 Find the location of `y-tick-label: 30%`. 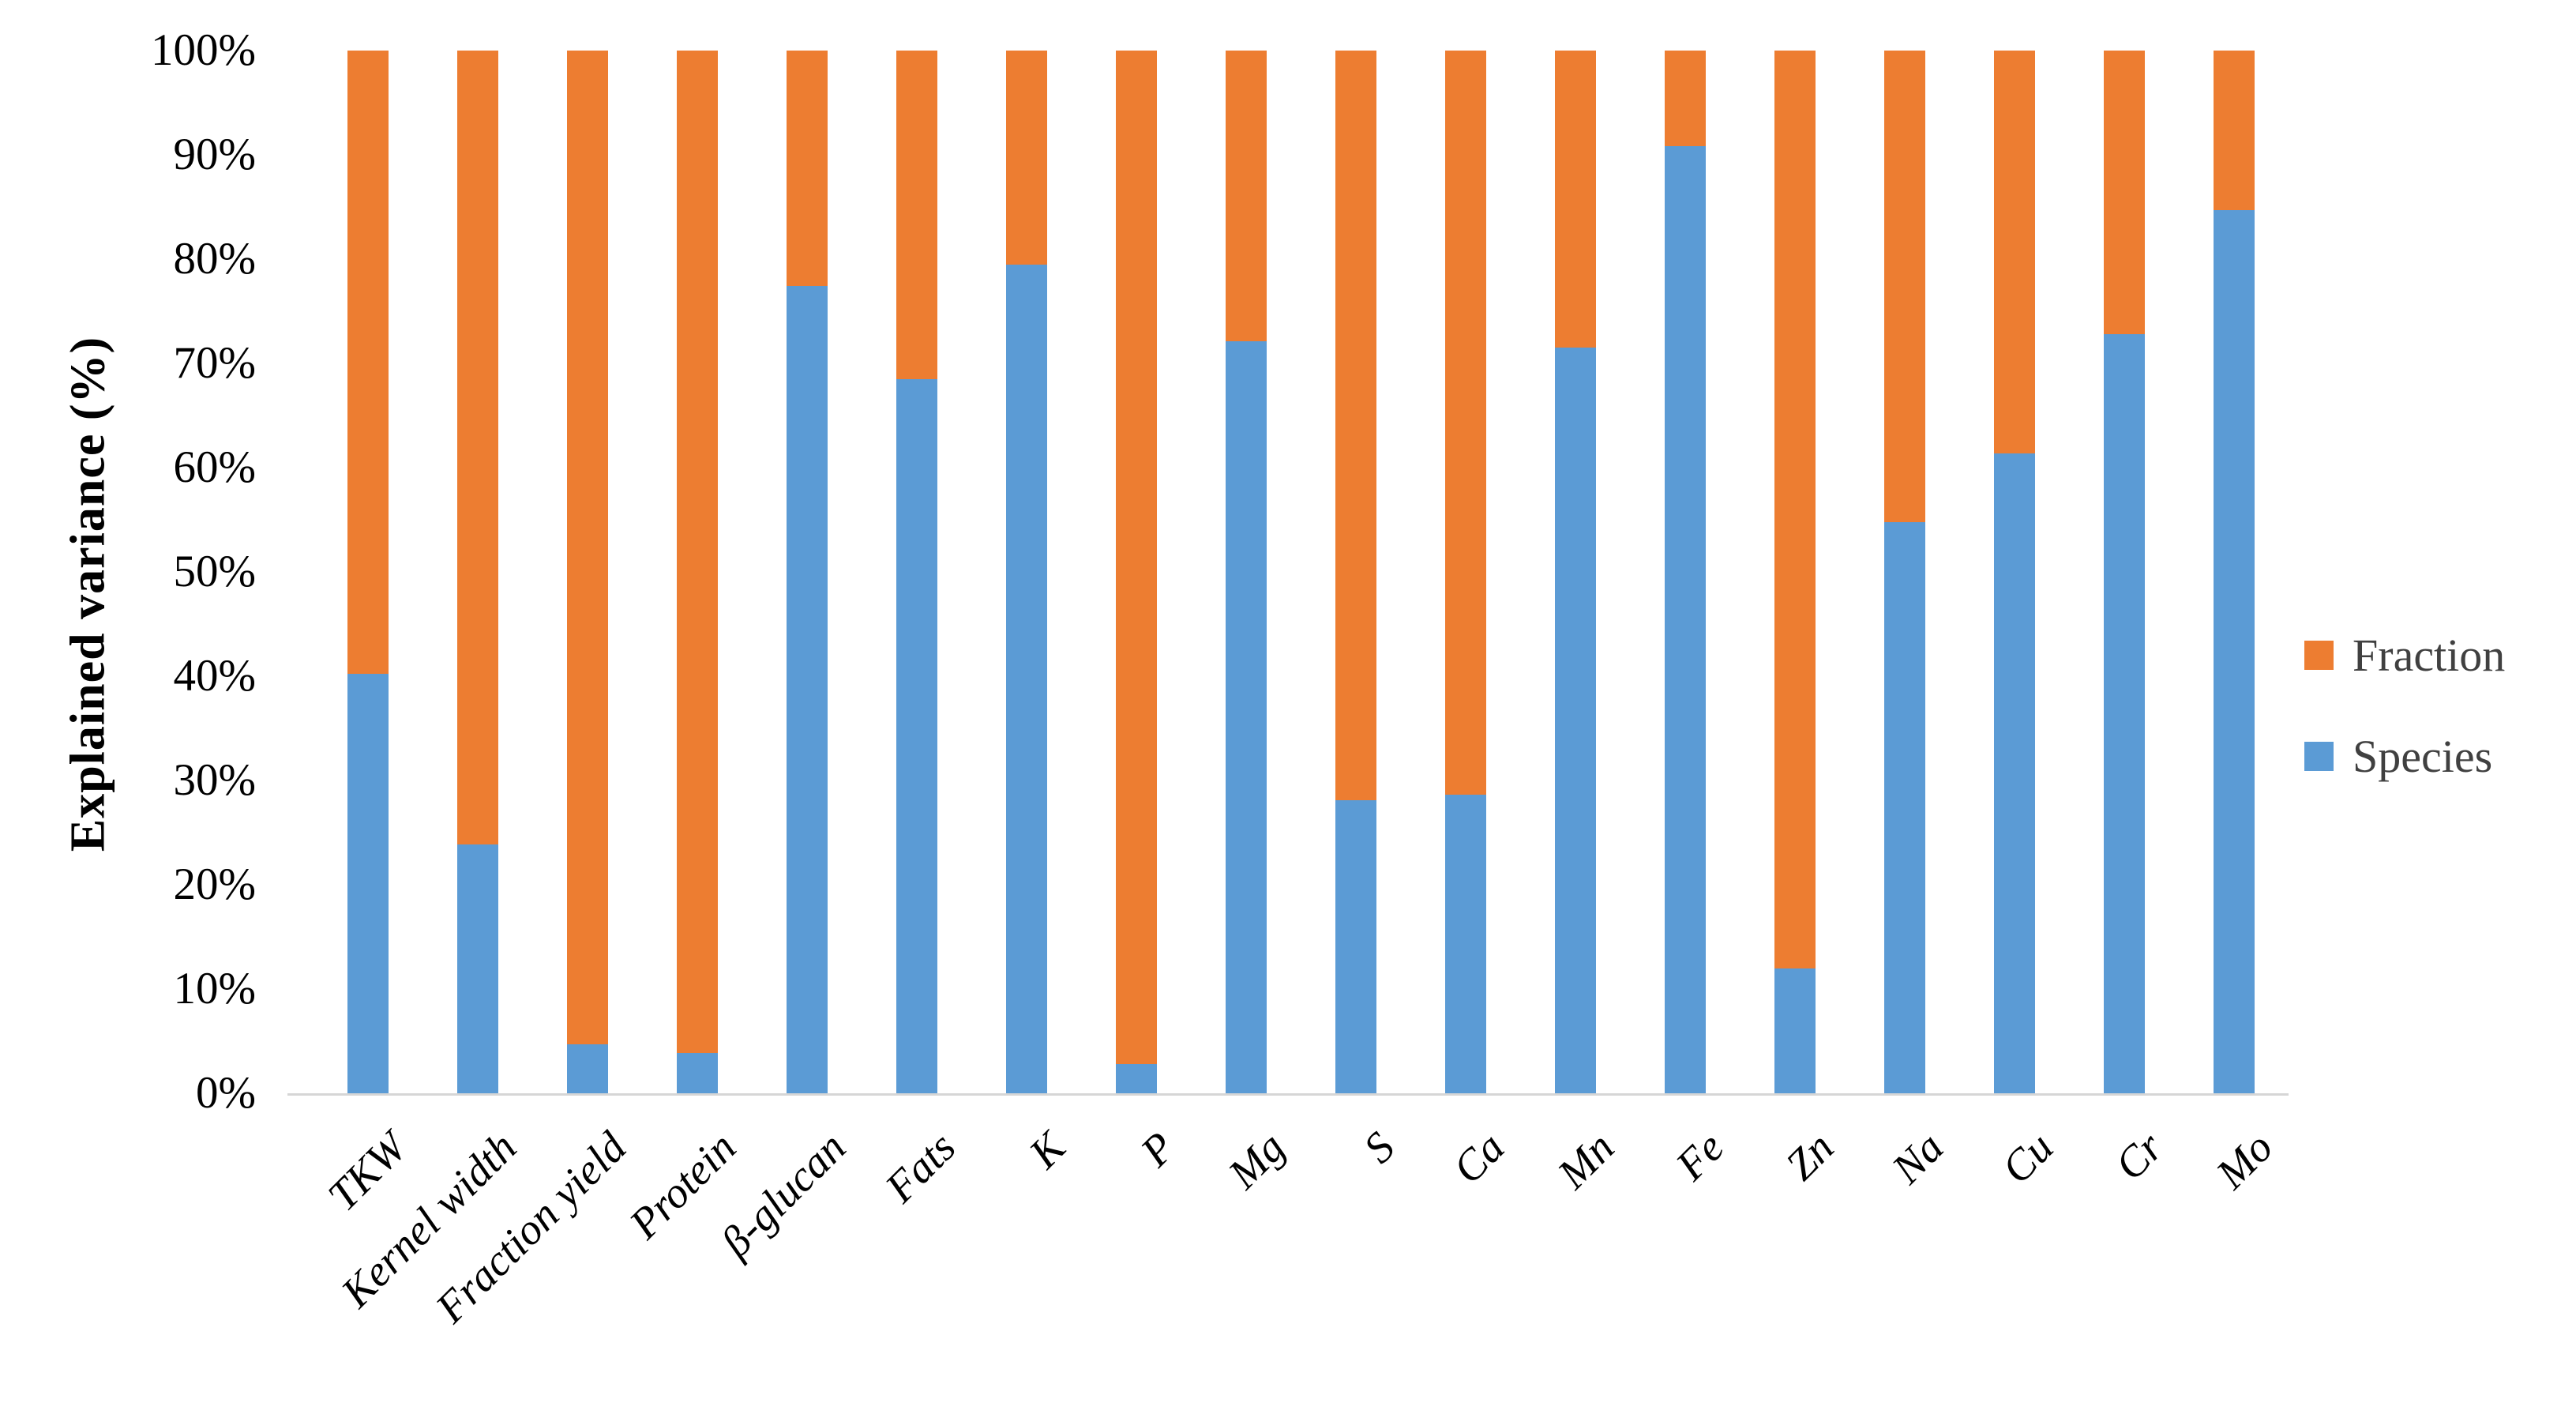

y-tick-label: 30% is located at coordinates (214, 780).